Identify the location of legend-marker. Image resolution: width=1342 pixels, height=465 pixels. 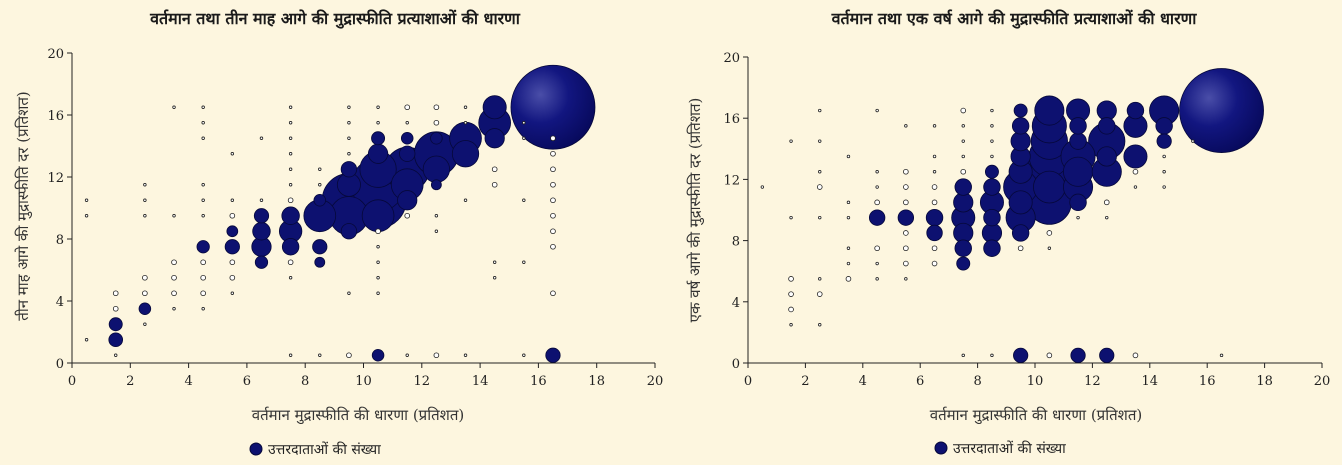
(941, 448).